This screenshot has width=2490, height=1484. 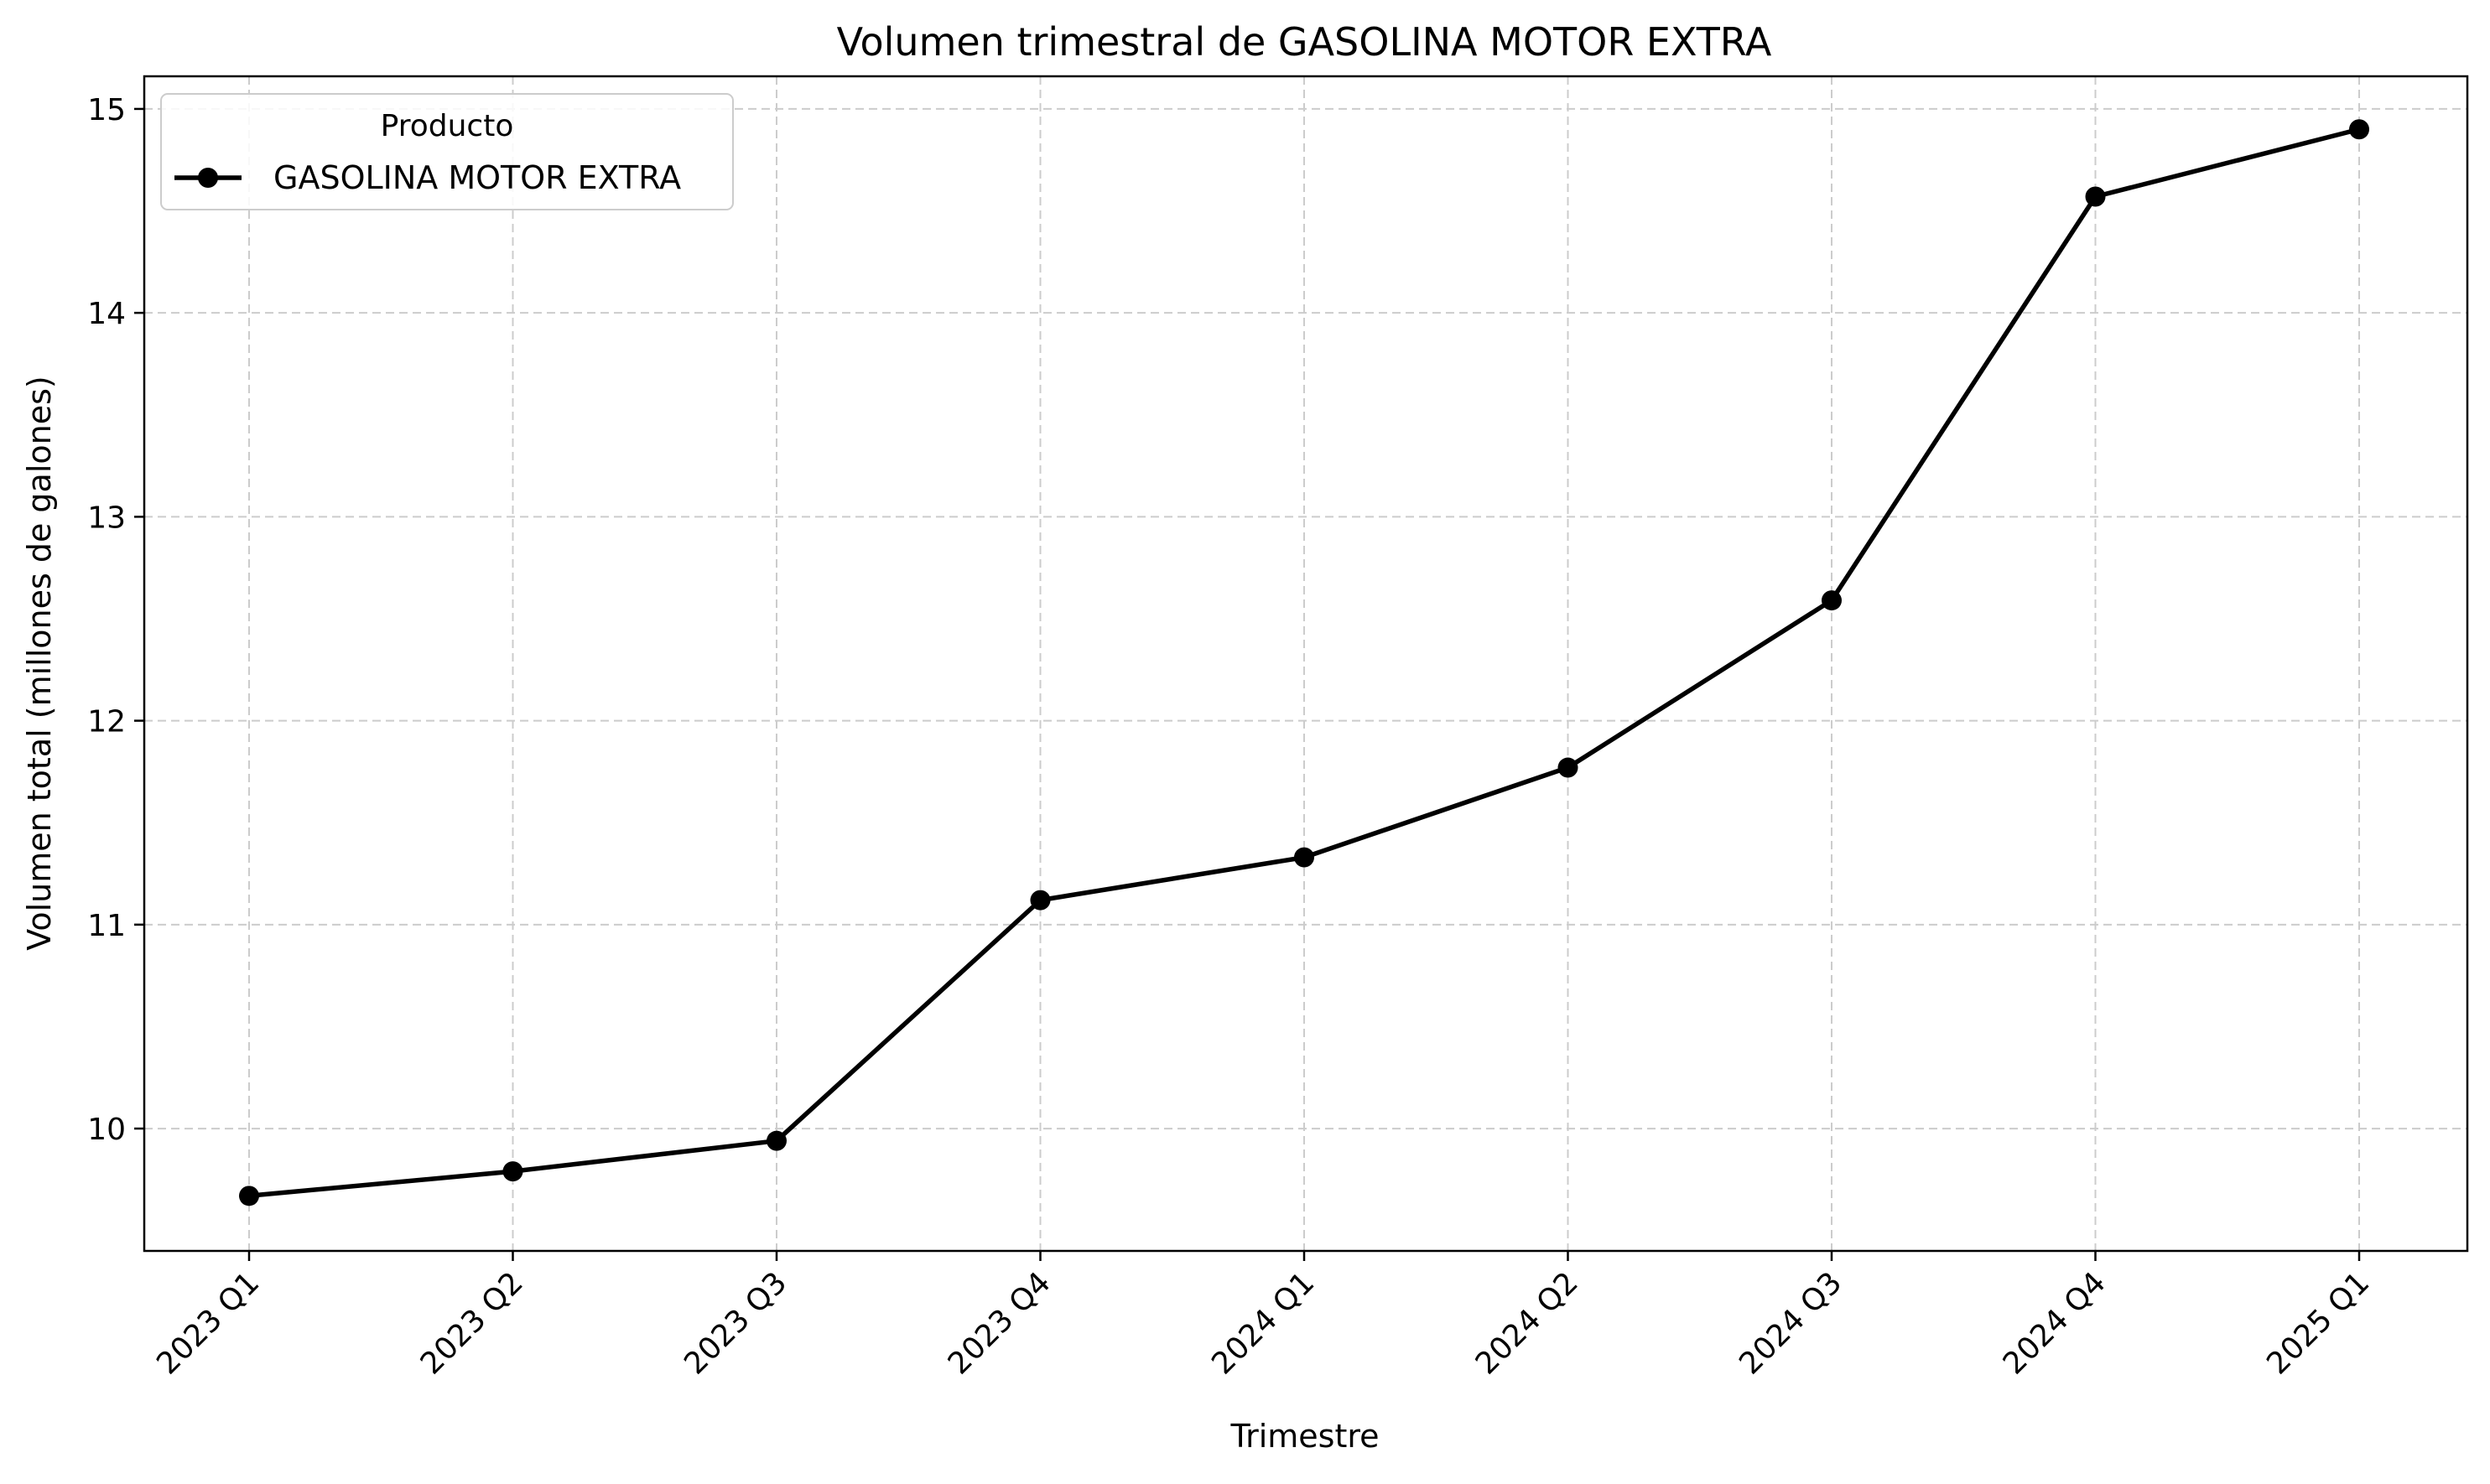 I want to click on y-tick-label: 11, so click(x=106, y=926).